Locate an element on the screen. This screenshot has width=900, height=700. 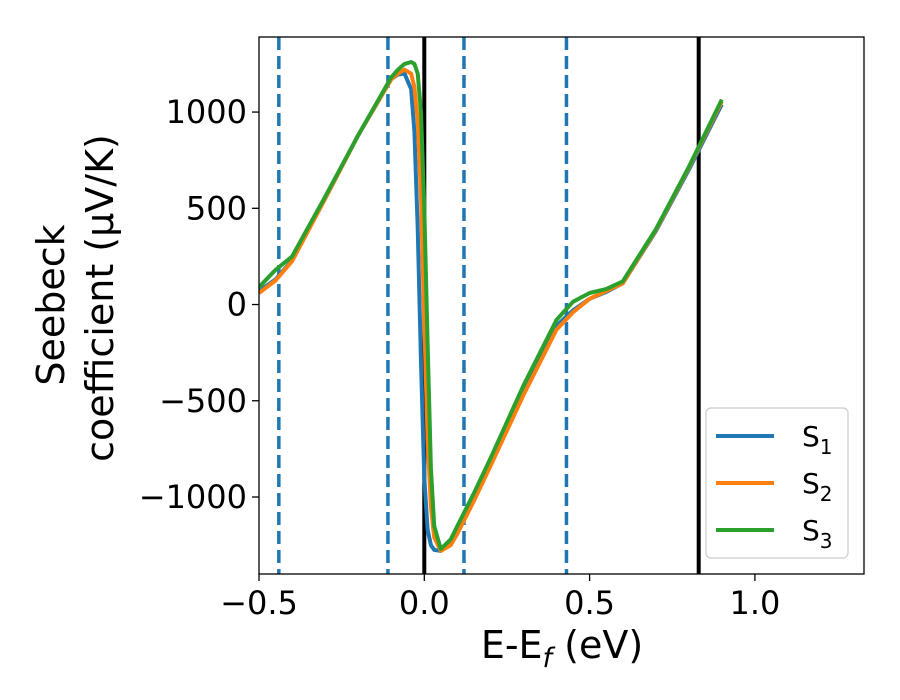
legend-box is located at coordinates (777, 483).